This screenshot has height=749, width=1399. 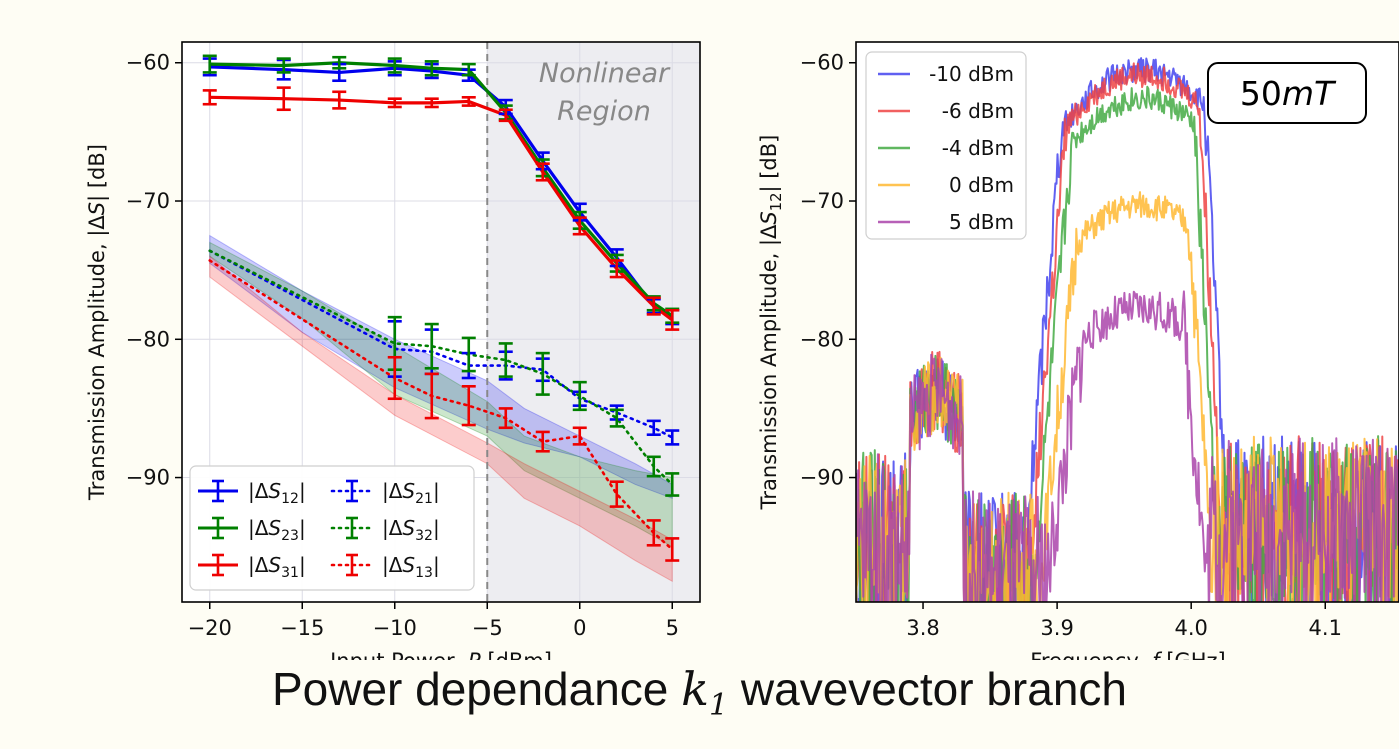 I want to click on line-S23, so click(x=441, y=189).